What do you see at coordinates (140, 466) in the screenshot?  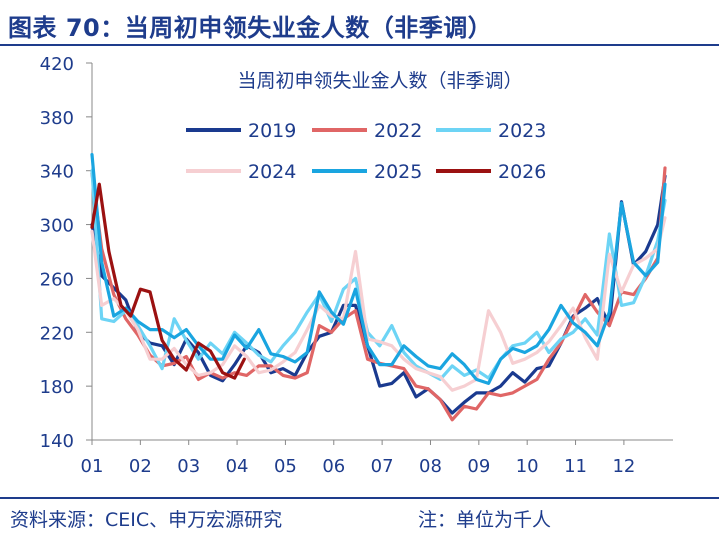 I see `x-tick-label: 02` at bounding box center [140, 466].